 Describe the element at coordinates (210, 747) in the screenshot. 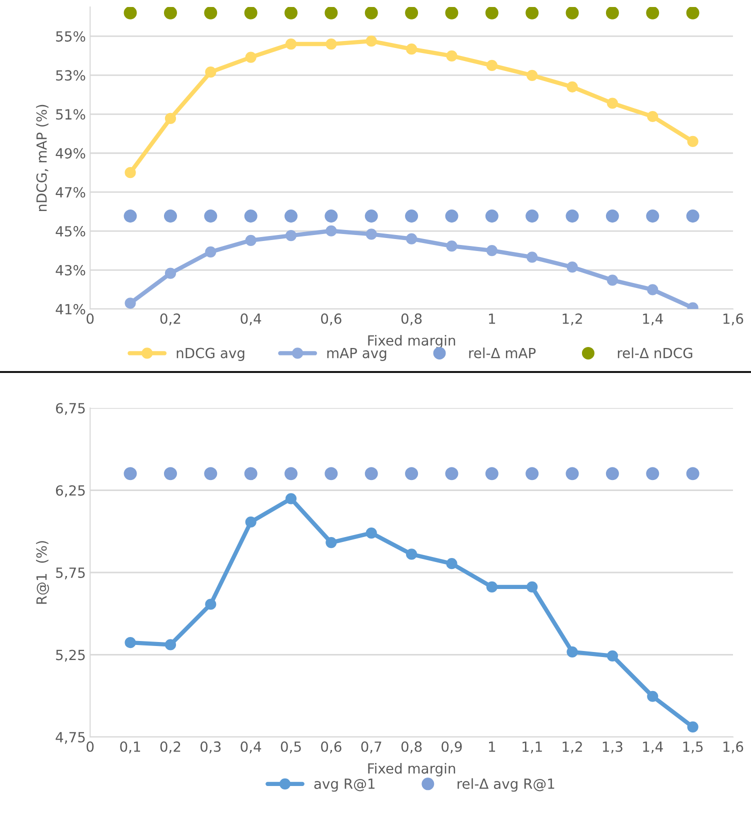

I see `x-tick-label: 0,3` at that location.